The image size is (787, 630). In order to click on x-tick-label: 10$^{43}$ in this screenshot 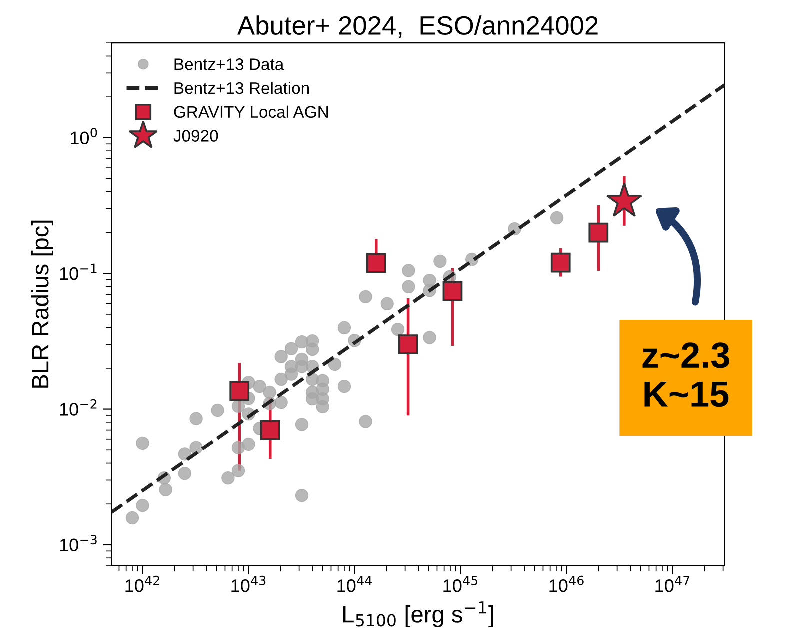, I will do `click(249, 584)`.